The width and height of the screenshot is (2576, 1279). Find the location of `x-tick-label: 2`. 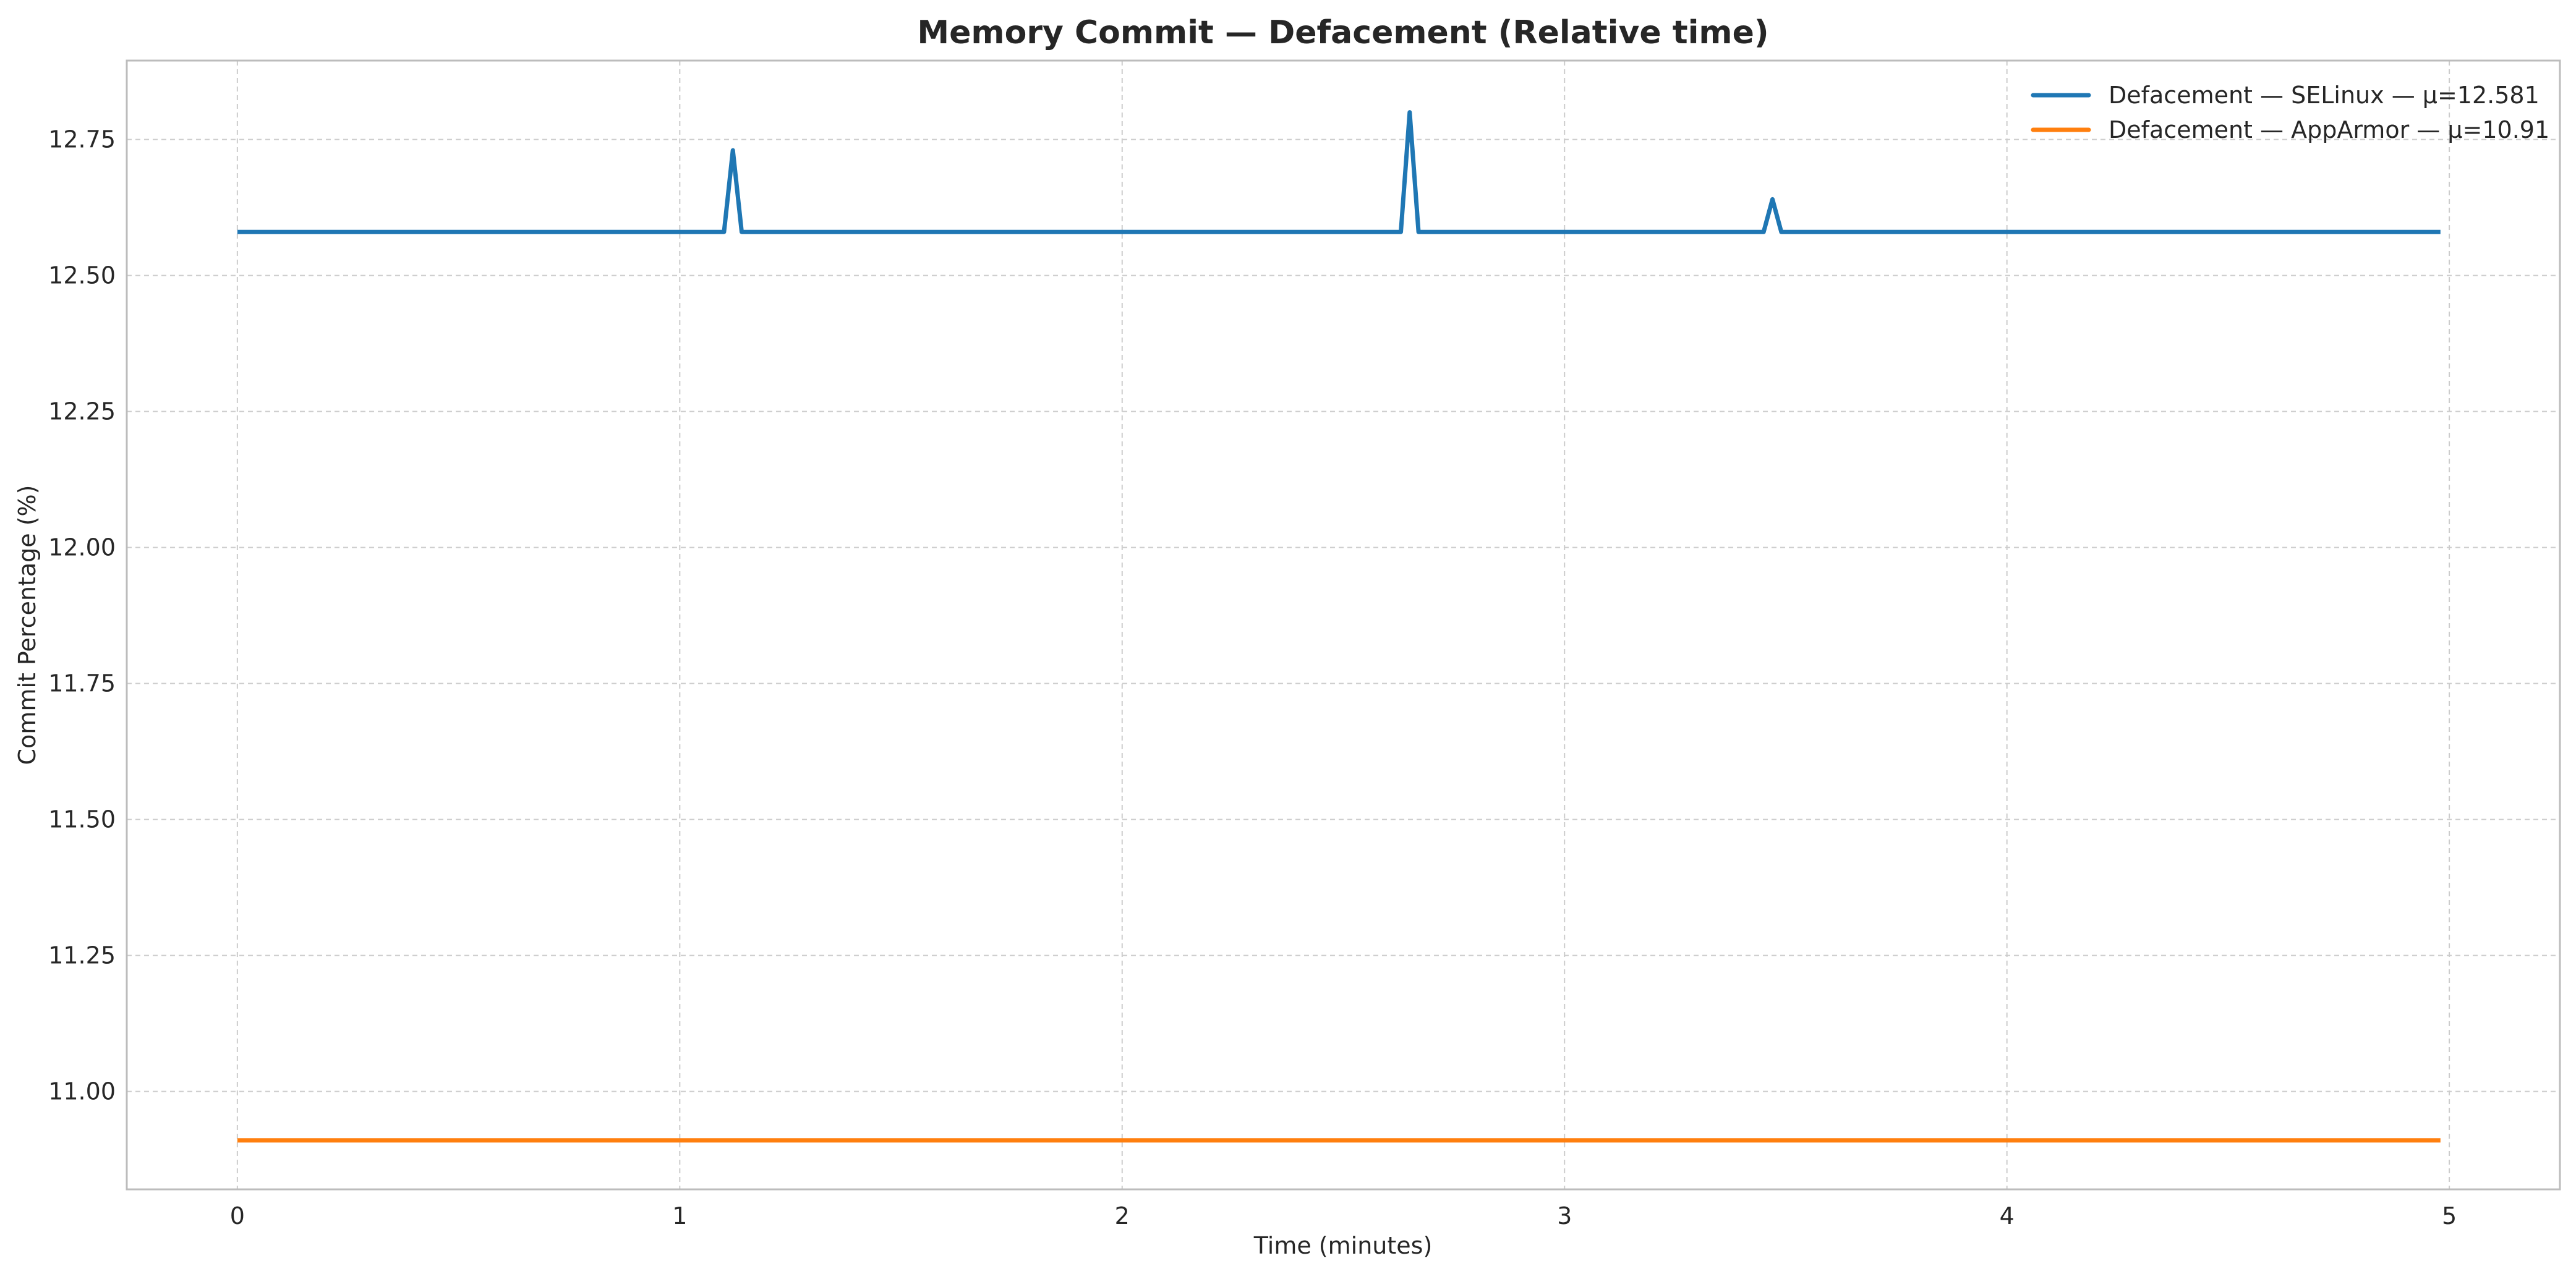

x-tick-label: 2 is located at coordinates (1122, 1216).